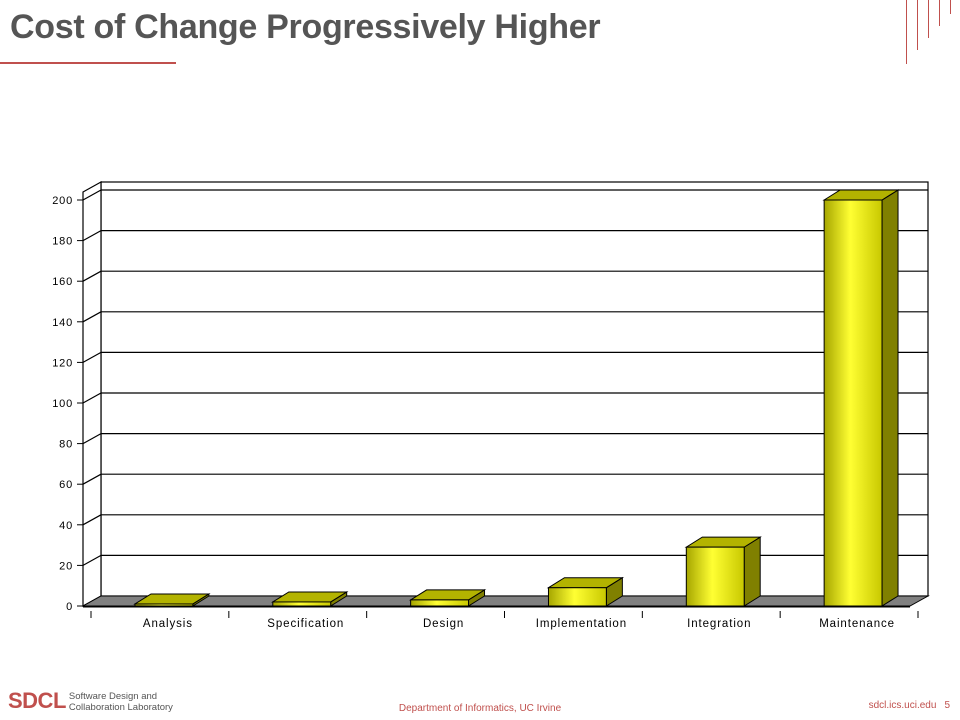 This screenshot has width=960, height=720. What do you see at coordinates (62, 201) in the screenshot?
I see `y-tick-label: 200` at bounding box center [62, 201].